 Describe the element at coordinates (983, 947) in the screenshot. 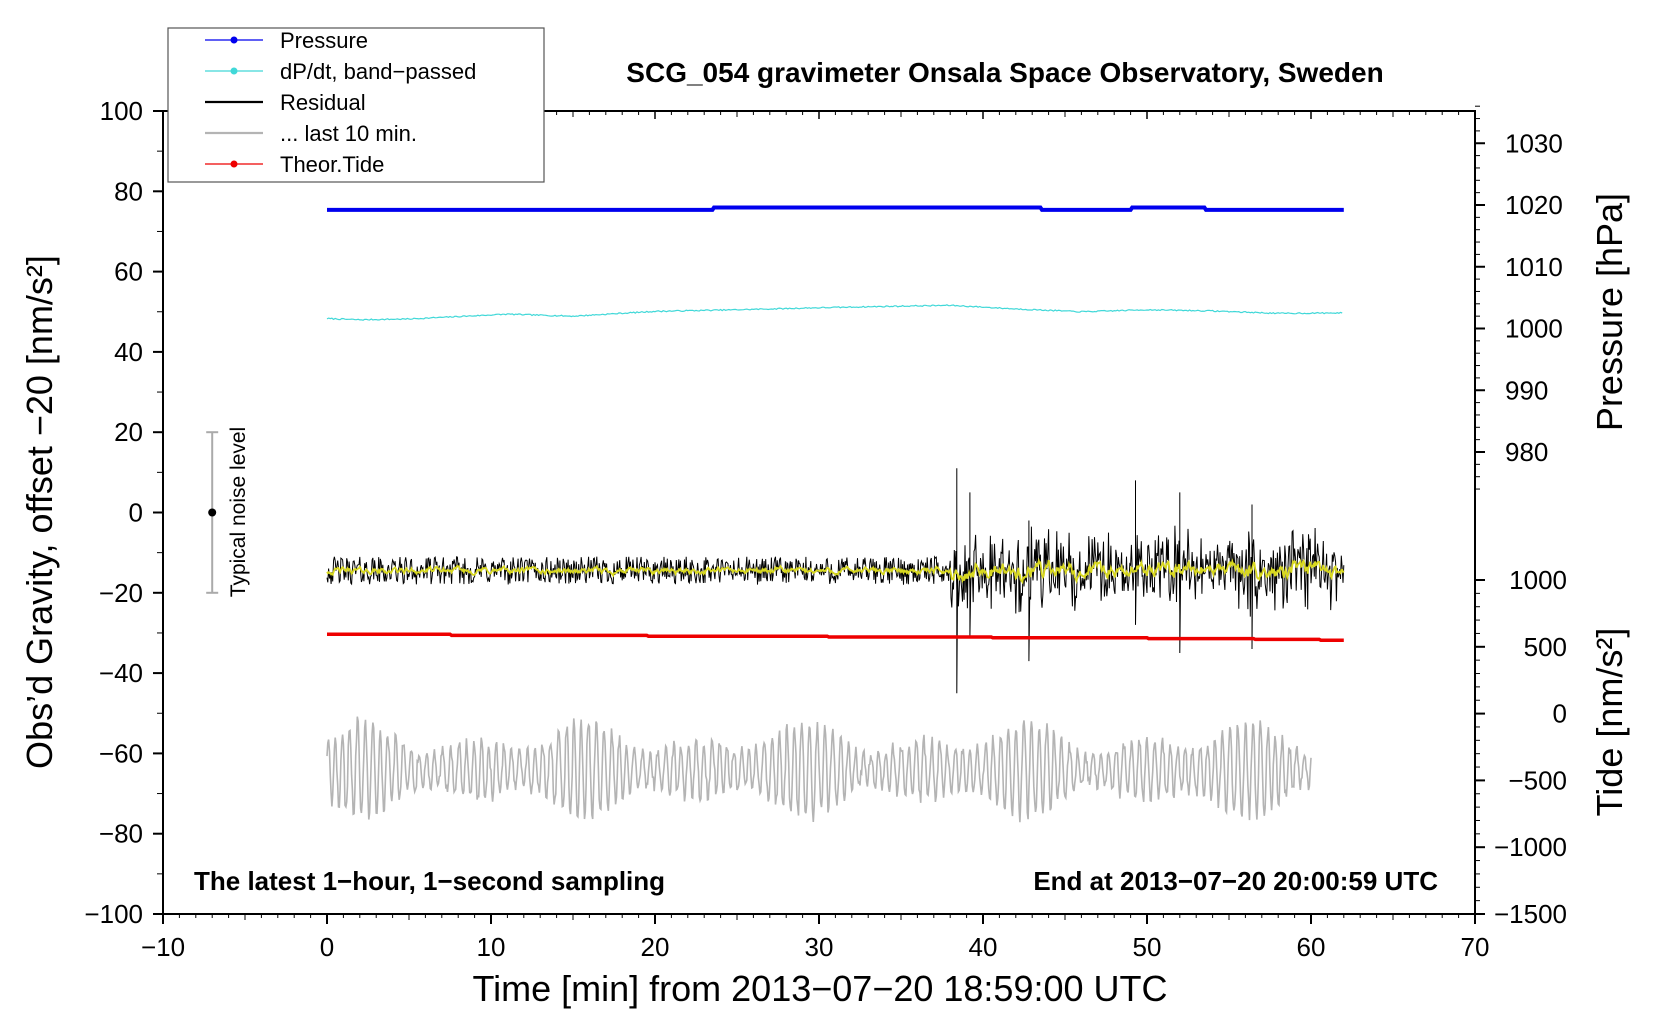

I see `x-tick-label: 40` at that location.